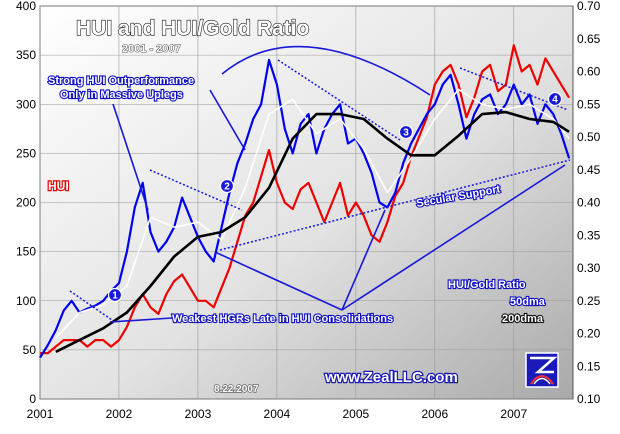 This screenshot has height=434, width=620. I want to click on x-tick-4: 2005, so click(356, 414).